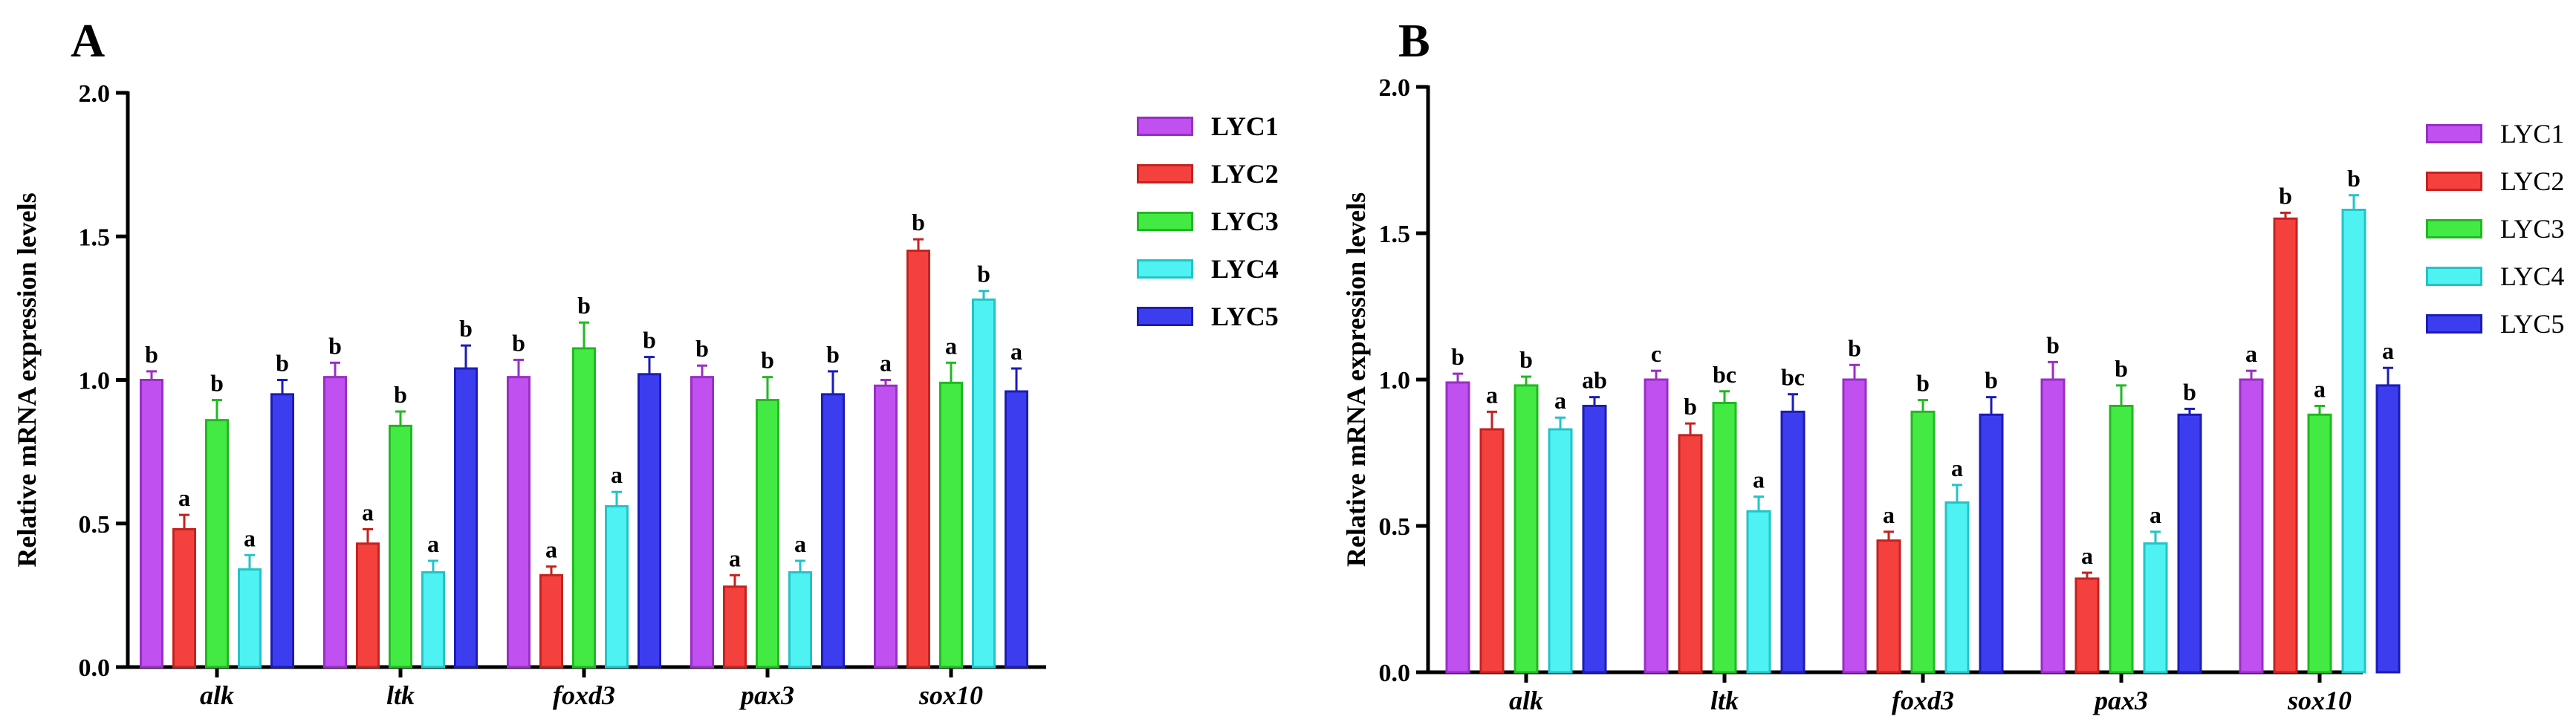 This screenshot has height=725, width=2576. I want to click on bar-lyc4-alk, so click(250, 618).